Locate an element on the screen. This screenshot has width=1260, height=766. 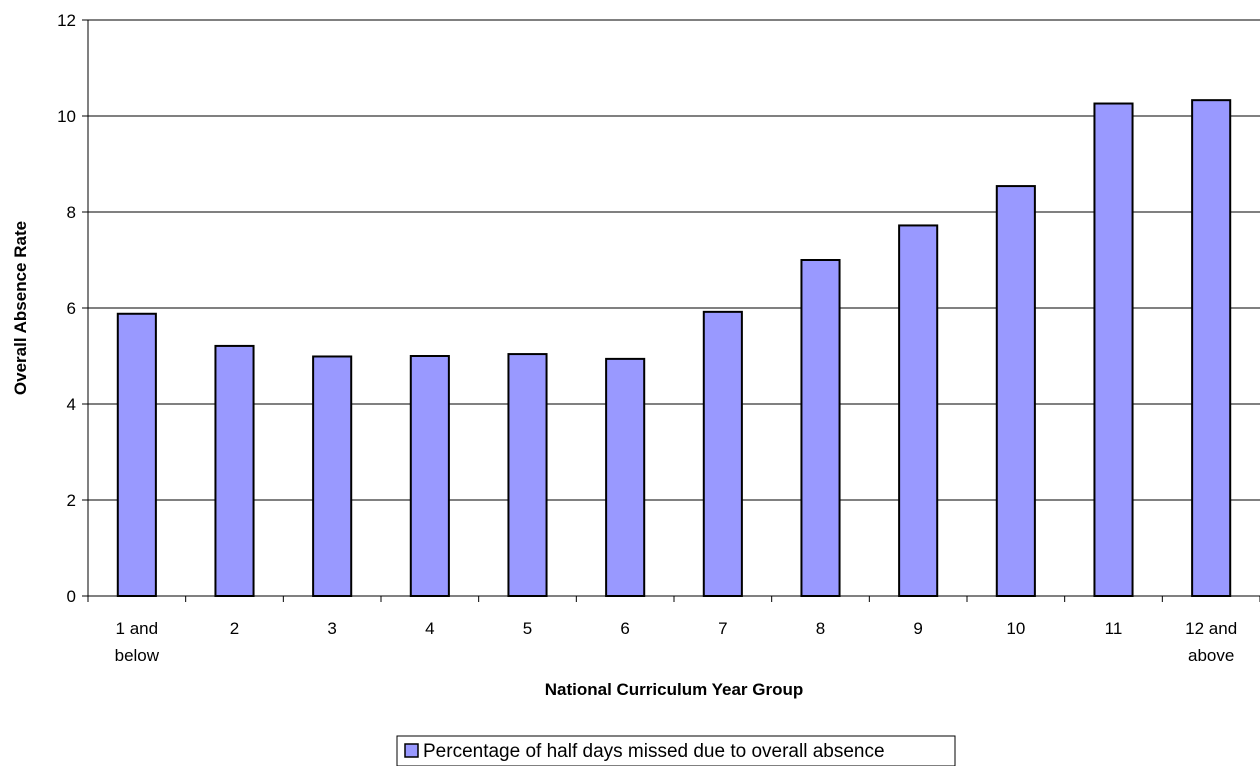
x-axis-title: National Curriculum Year Group is located at coordinates (674, 689).